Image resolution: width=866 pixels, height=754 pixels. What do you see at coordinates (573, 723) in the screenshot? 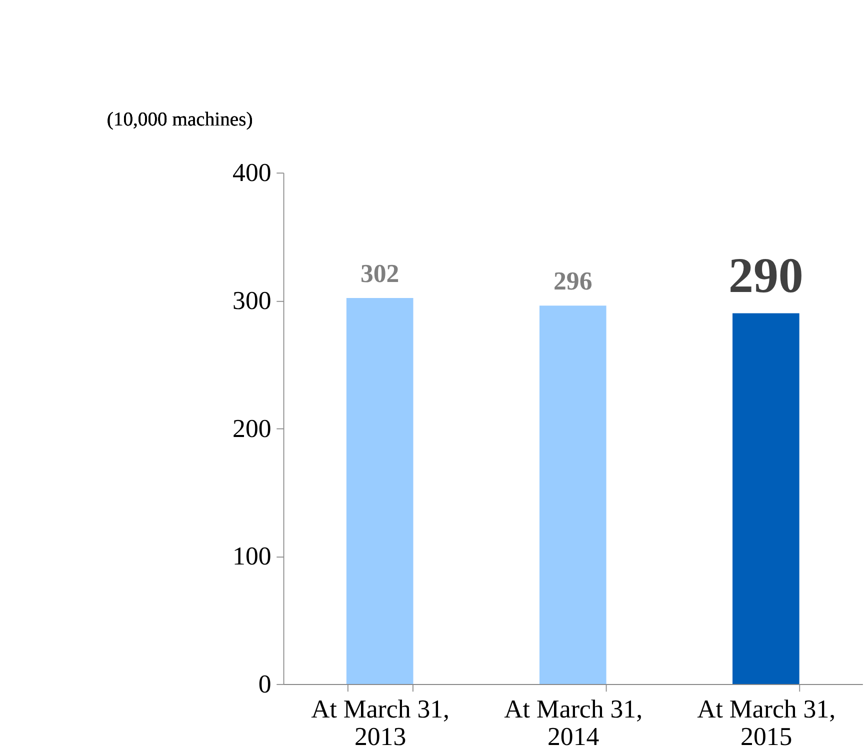
I see `x-tick-label: At March 31, 2014` at bounding box center [573, 723].